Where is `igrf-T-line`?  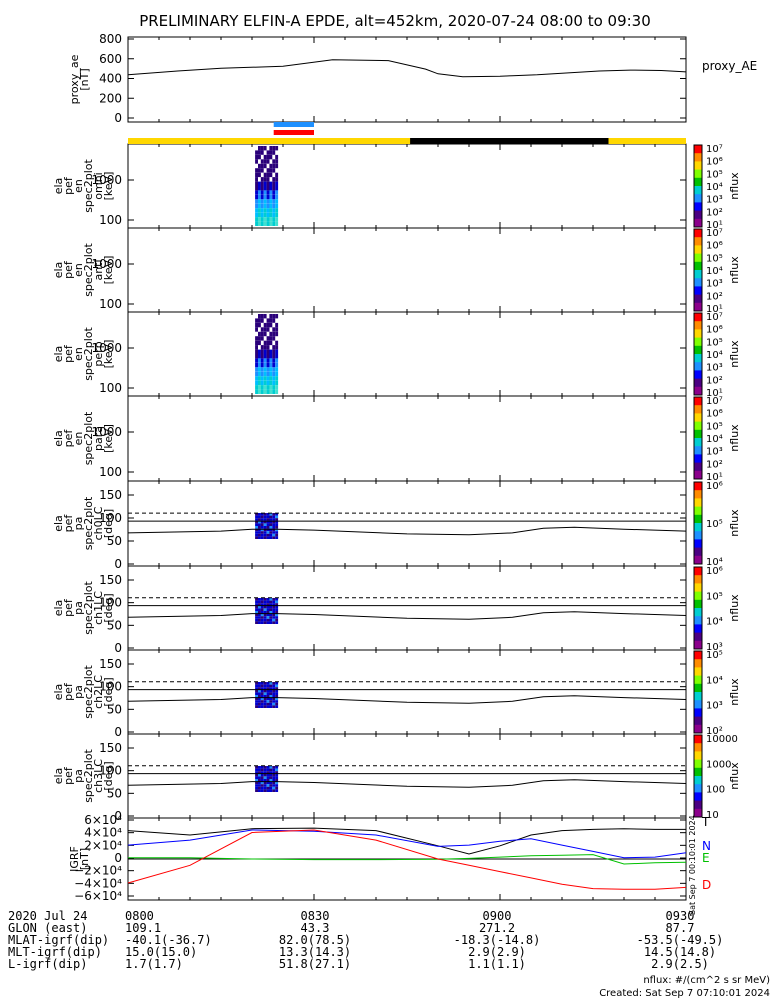 igrf-T-line is located at coordinates (406, 841).